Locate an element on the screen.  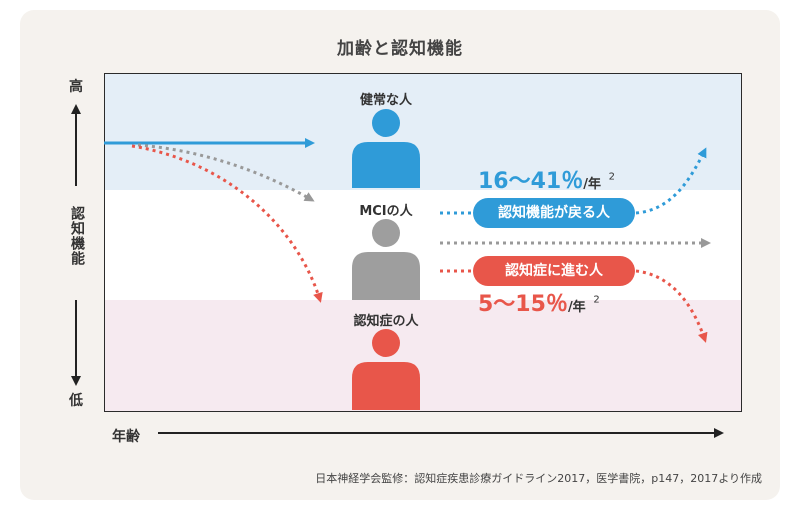
dementia-label: 認知症の人 is located at coordinates (386, 321).